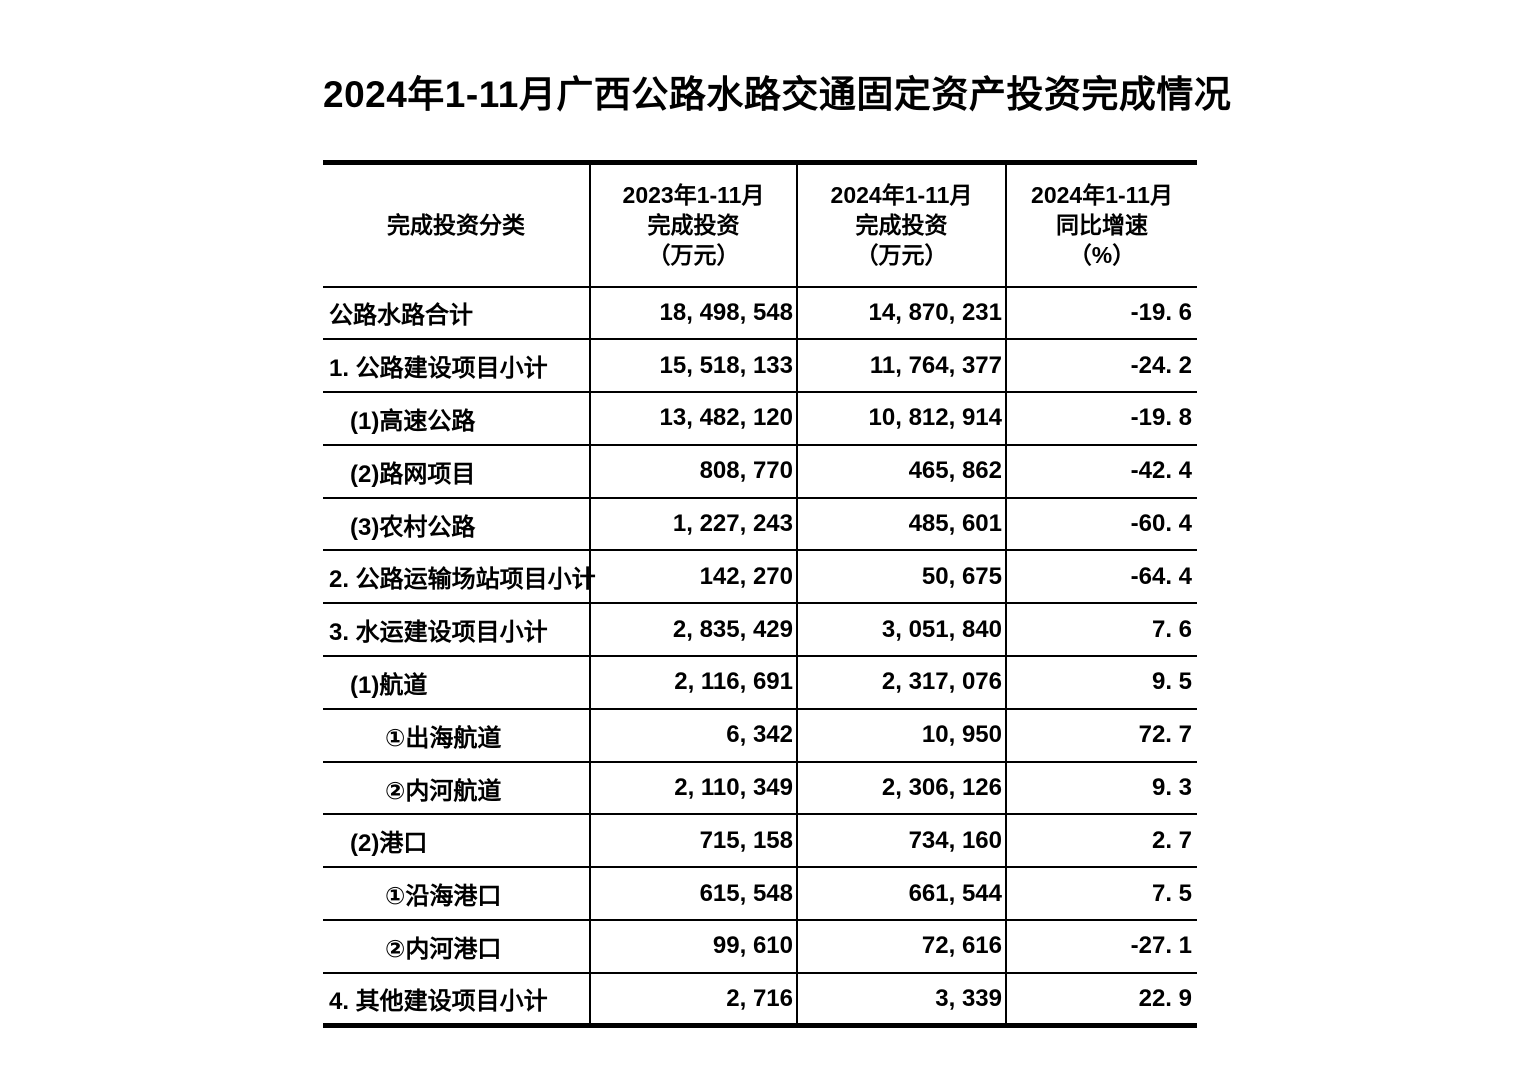 The image size is (1520, 1074). What do you see at coordinates (1101, 682) in the screenshot?
I see `growth-cell: 9. 5` at bounding box center [1101, 682].